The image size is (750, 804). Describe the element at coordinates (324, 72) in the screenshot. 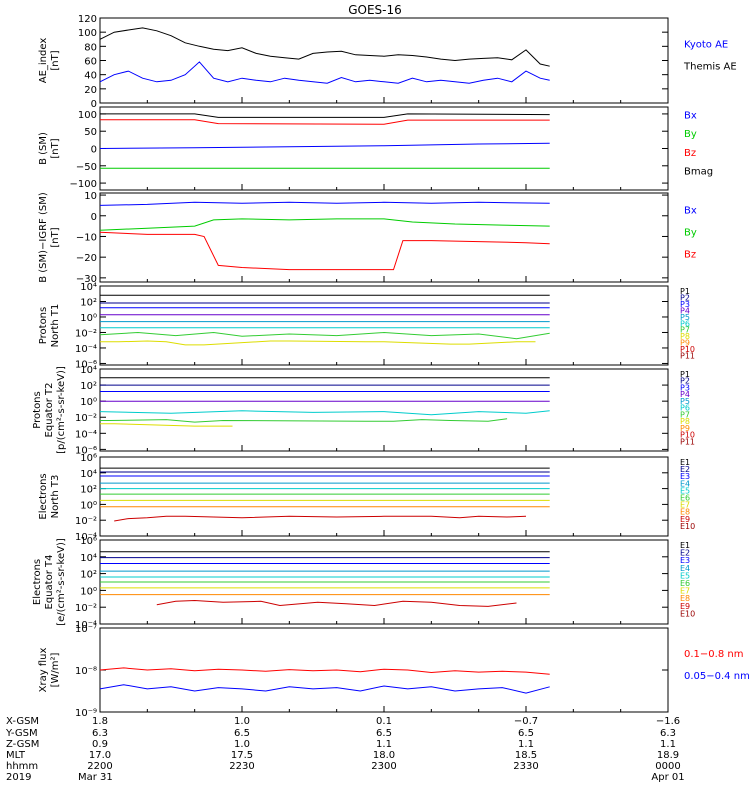

I see `series-ae-KyotoAE` at that location.